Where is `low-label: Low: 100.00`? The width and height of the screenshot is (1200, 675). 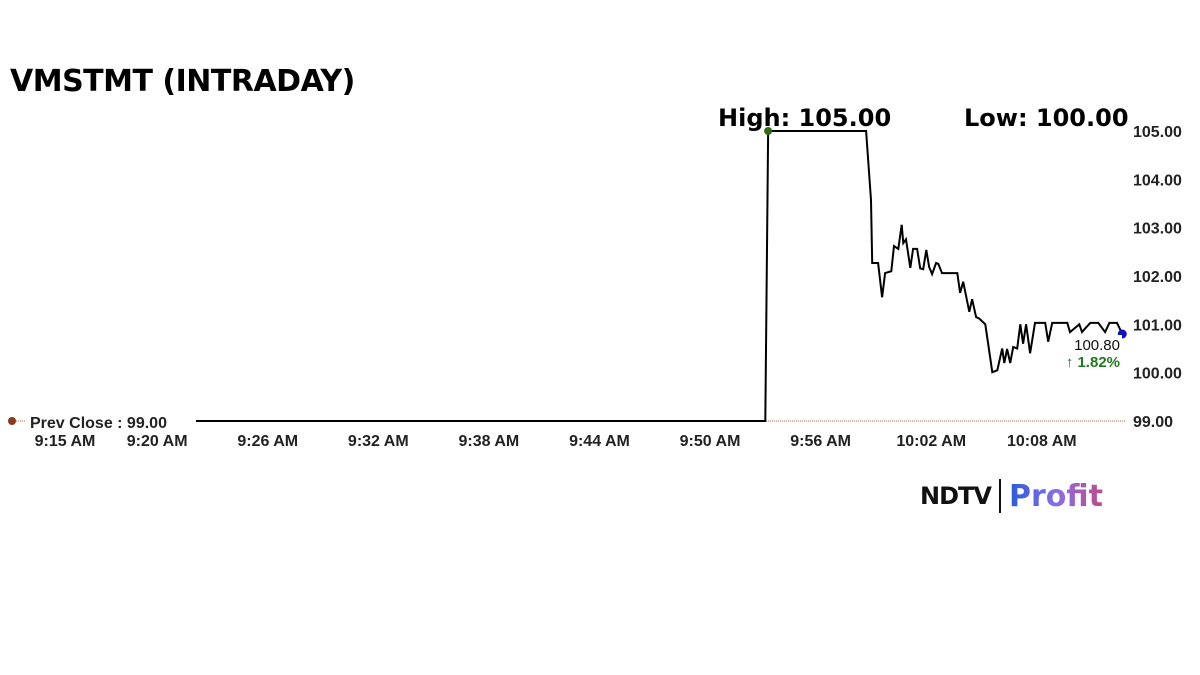
low-label: Low: 100.00 is located at coordinates (1046, 118).